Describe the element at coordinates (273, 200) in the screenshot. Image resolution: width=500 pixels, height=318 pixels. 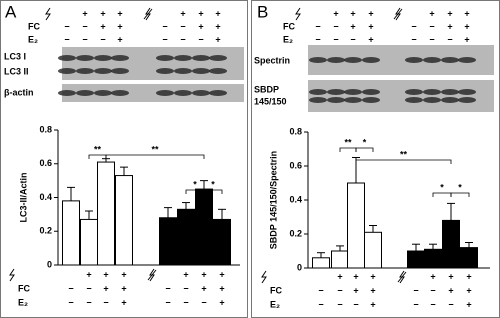
I see `y-axis-title: SBDP 145/150/Spectrin` at that location.